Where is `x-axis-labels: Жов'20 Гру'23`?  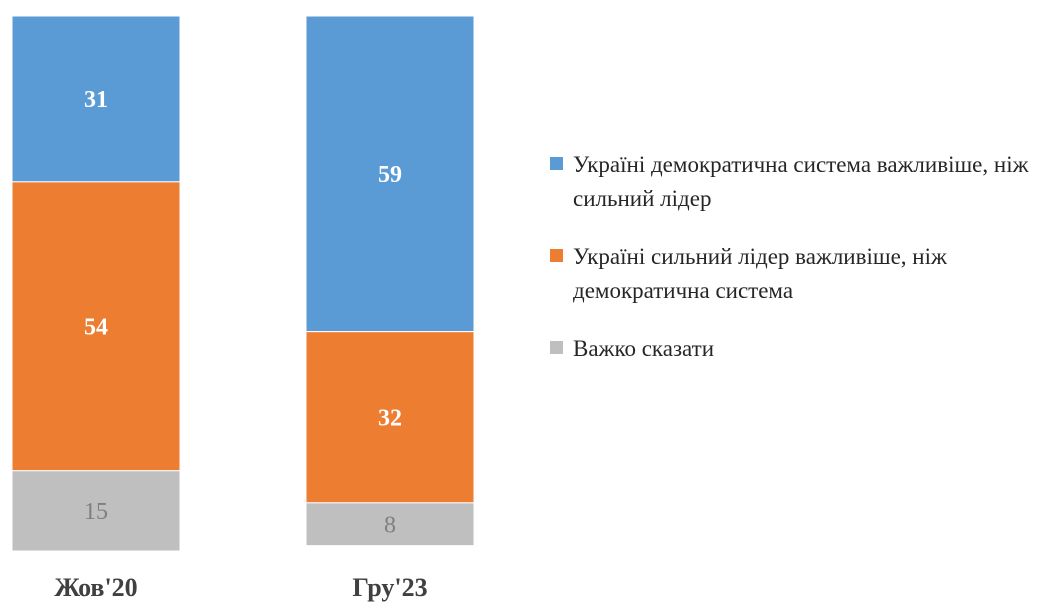
x-axis-labels: Жов'20 Гру'23 is located at coordinates (240, 587).